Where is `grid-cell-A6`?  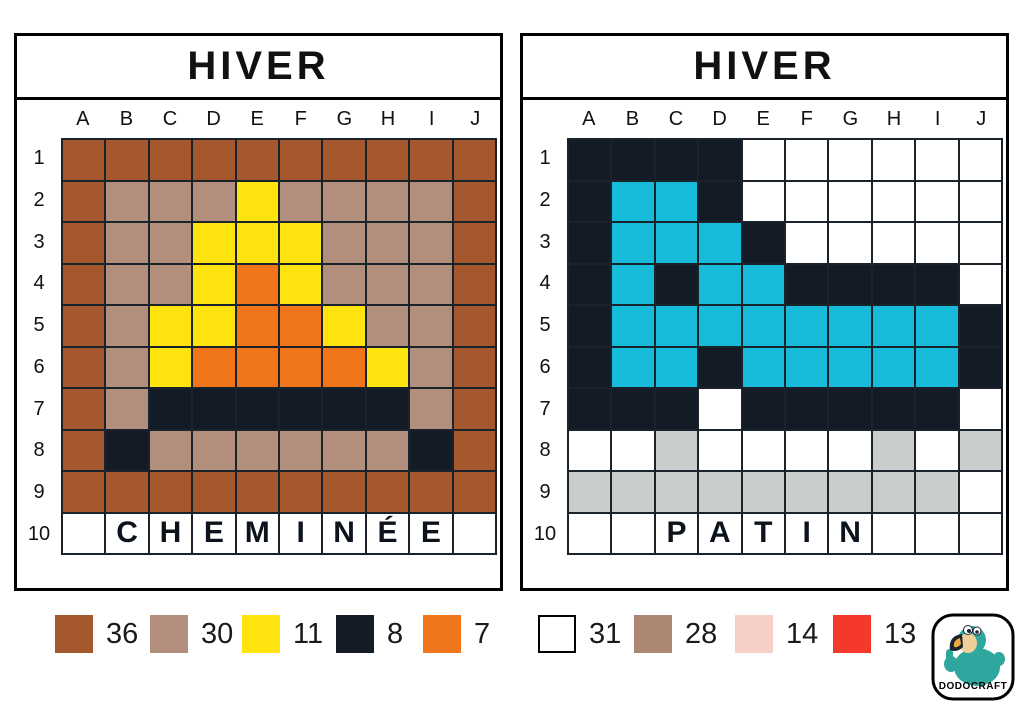 grid-cell-A6 is located at coordinates (84, 367).